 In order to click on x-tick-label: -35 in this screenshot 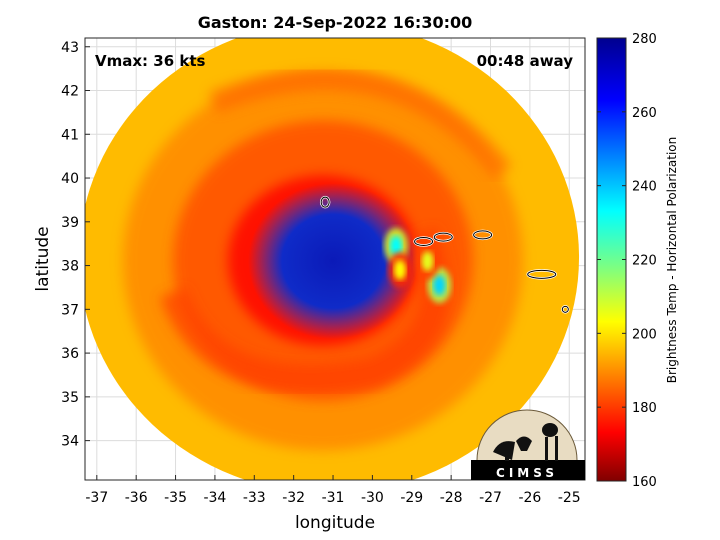, I will do `click(175, 498)`.